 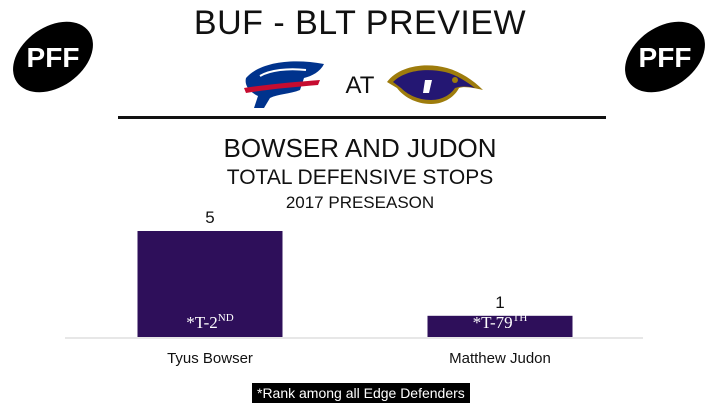 What do you see at coordinates (499, 302) in the screenshot?
I see `data-label: 1` at bounding box center [499, 302].